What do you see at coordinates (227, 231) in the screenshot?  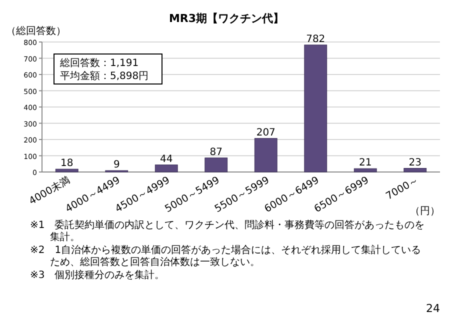 I see `text: ※1 委託契約単価の内訳として、ワクチン代、問診料・事務費等の回答があったものを集計。` at bounding box center [227, 231].